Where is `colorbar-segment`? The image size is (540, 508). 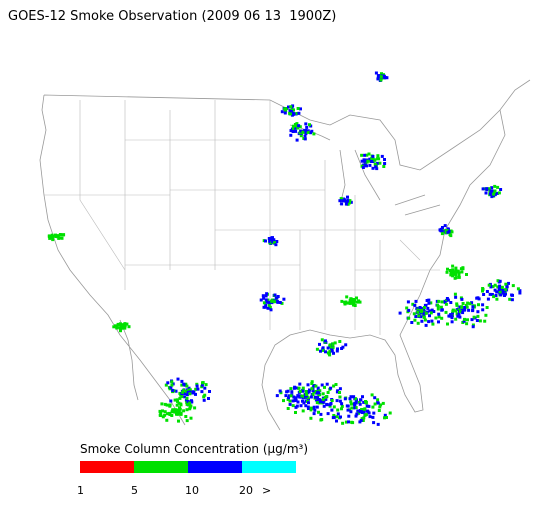
colorbar-segment is located at coordinates (269, 467).